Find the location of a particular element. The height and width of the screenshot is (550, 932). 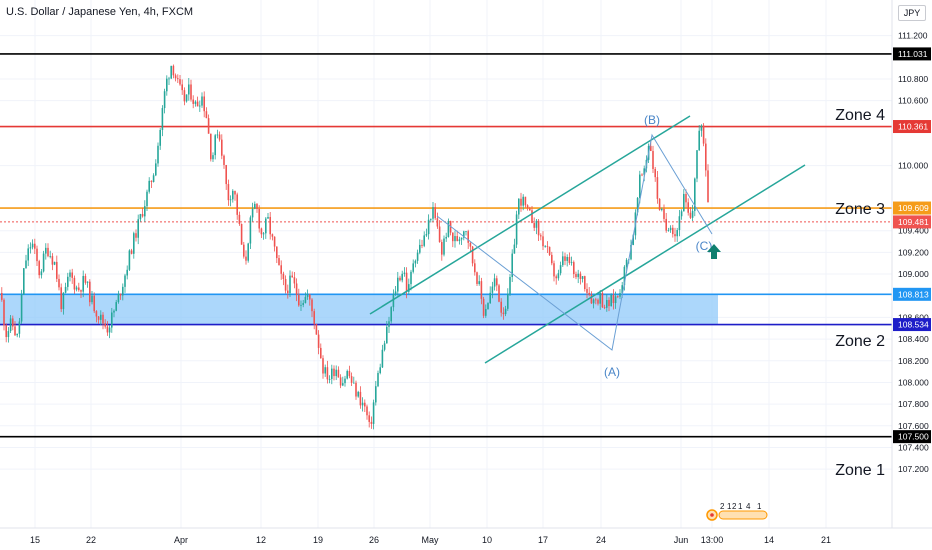

x-tick-label: 21 is located at coordinates (826, 540).